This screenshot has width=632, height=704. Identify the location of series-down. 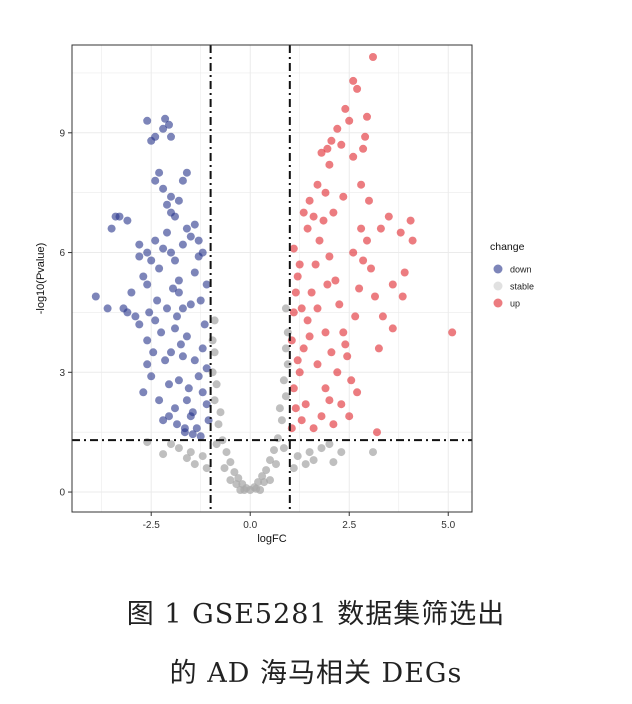
(152, 277).